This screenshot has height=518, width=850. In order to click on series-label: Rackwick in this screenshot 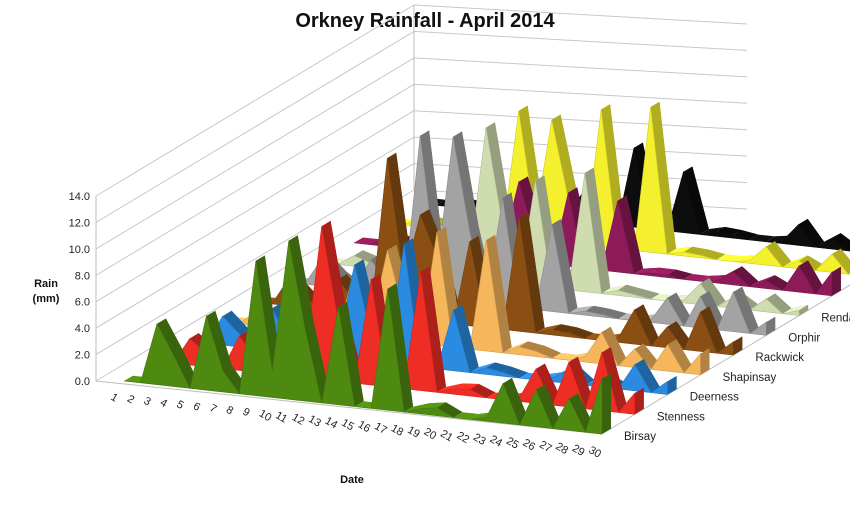, I will do `click(779, 358)`.